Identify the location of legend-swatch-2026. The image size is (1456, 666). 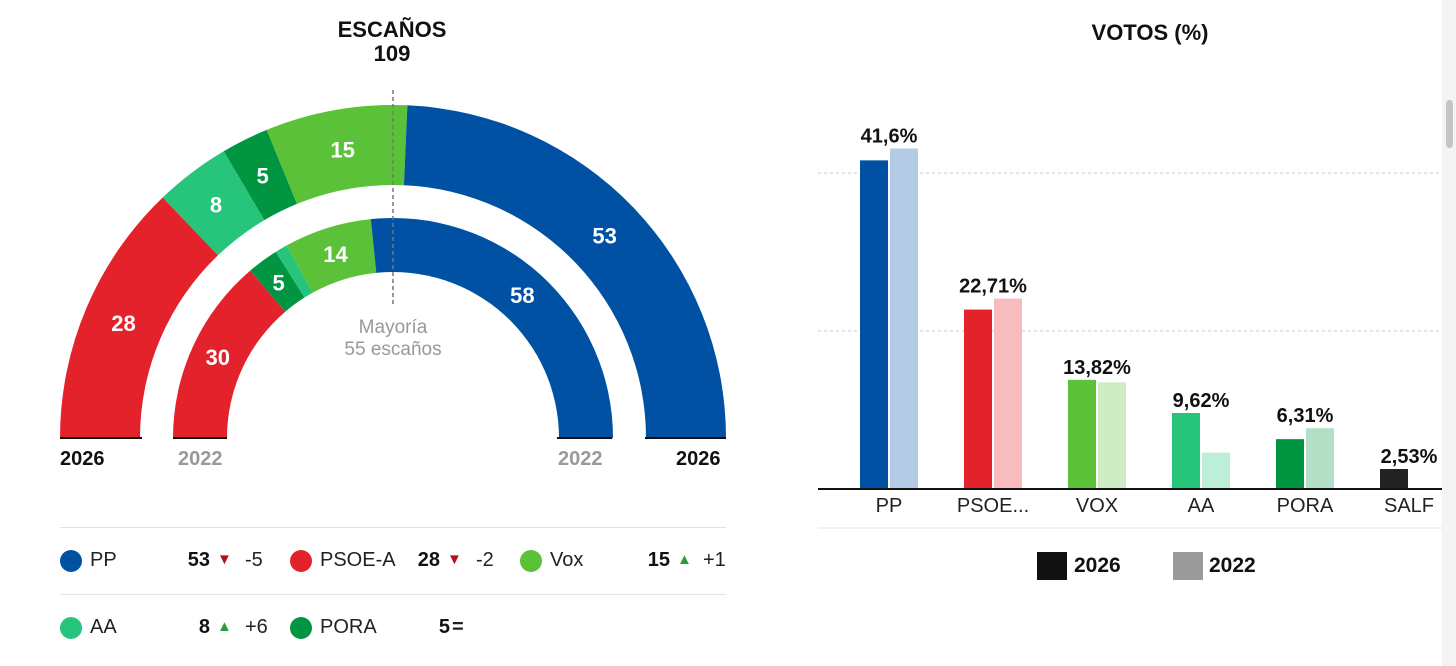
(1052, 566).